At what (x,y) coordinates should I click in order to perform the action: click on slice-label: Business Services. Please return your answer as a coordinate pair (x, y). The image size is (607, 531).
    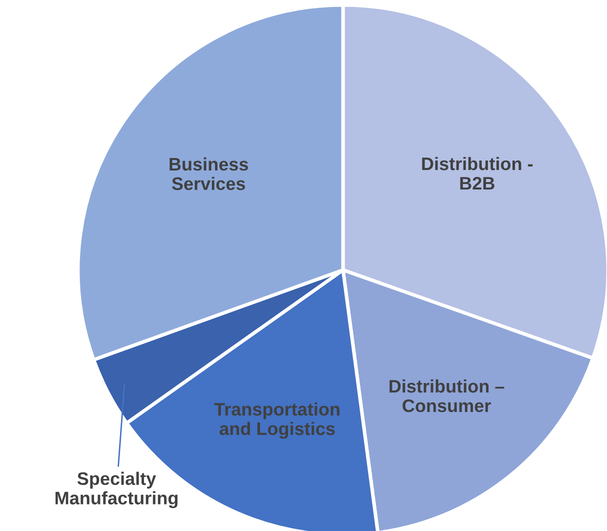
    Looking at the image, I should click on (209, 173).